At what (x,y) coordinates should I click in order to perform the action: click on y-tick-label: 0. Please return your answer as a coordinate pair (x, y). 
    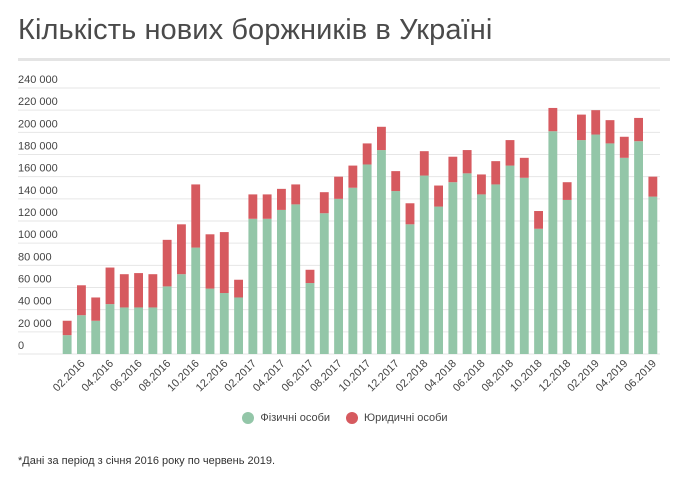
    Looking at the image, I should click on (21, 346).